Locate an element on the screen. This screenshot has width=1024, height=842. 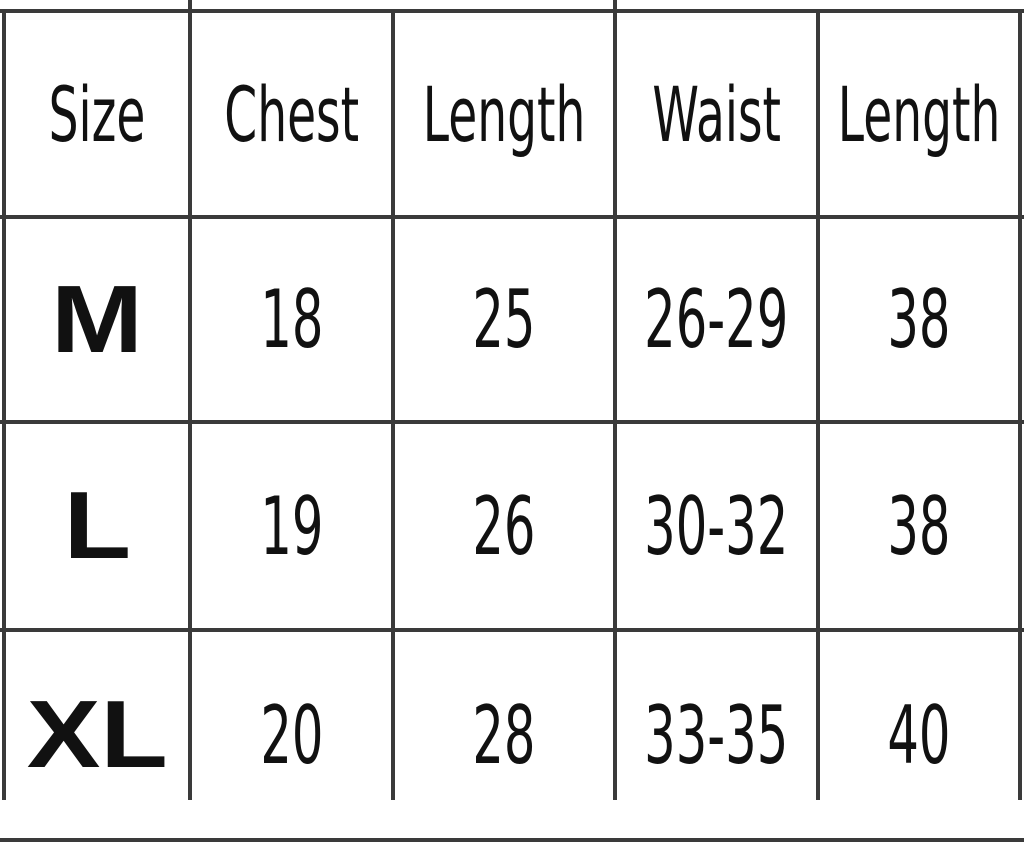
value-cell-text: 30-32 is located at coordinates (716, 526).